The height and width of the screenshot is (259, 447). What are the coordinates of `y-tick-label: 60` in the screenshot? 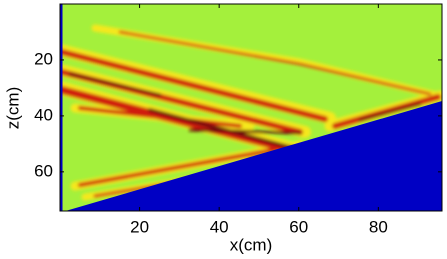 It's located at (43, 170).